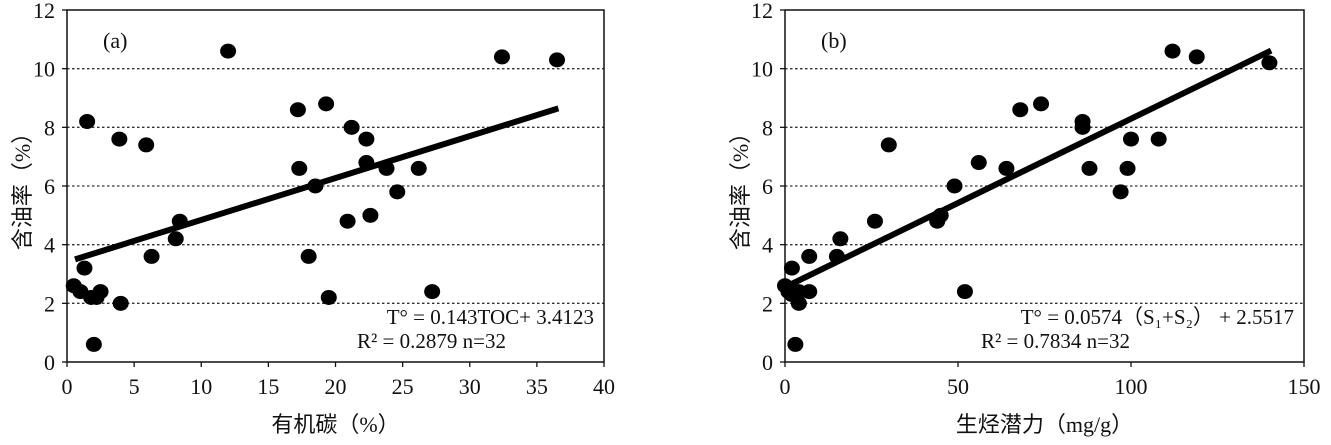  What do you see at coordinates (834, 40) in the screenshot?
I see `panel-label: (b)` at bounding box center [834, 40].